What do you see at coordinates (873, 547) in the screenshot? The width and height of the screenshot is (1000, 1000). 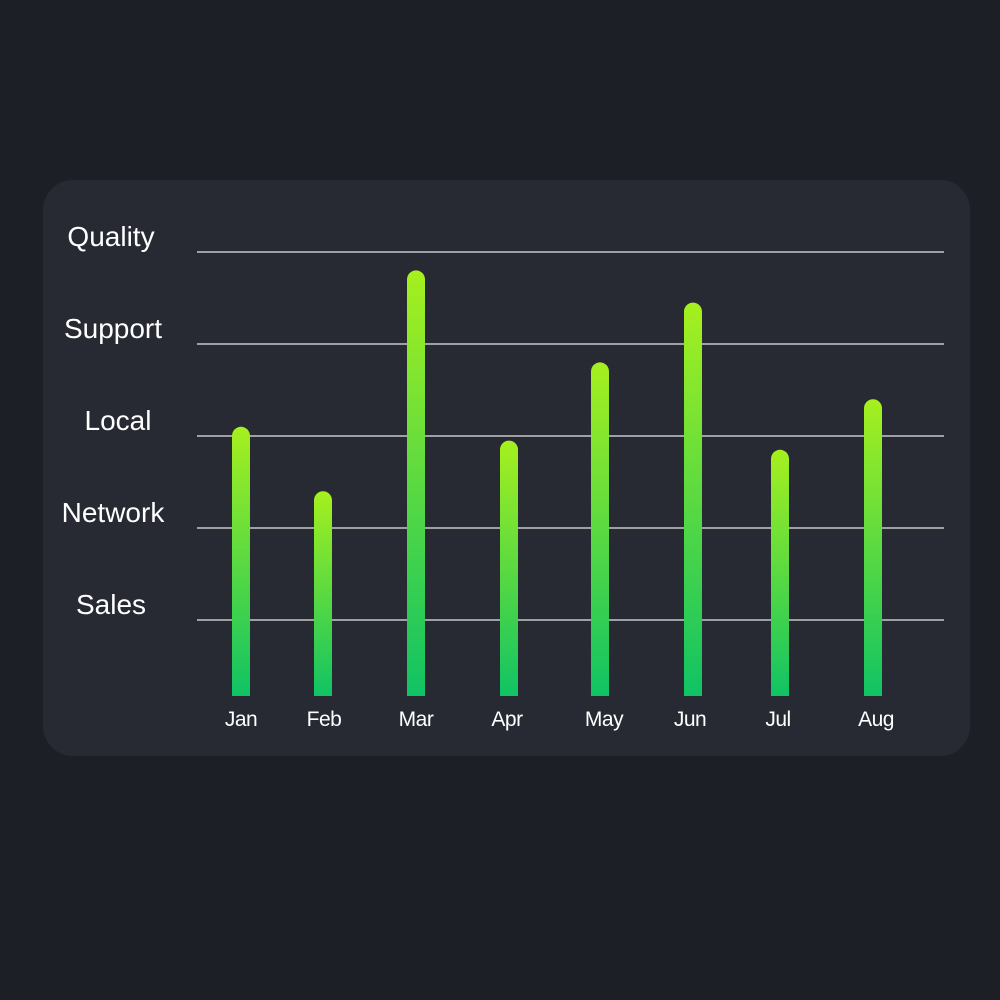 I see `bar-aug` at bounding box center [873, 547].